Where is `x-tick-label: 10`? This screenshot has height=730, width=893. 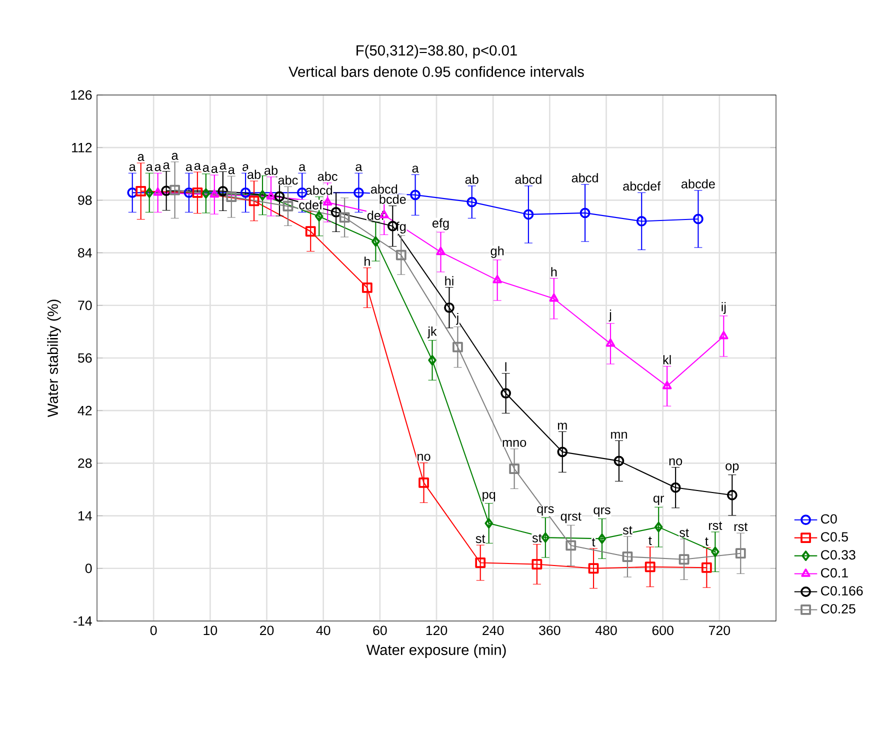 x-tick-label: 10 is located at coordinates (211, 631).